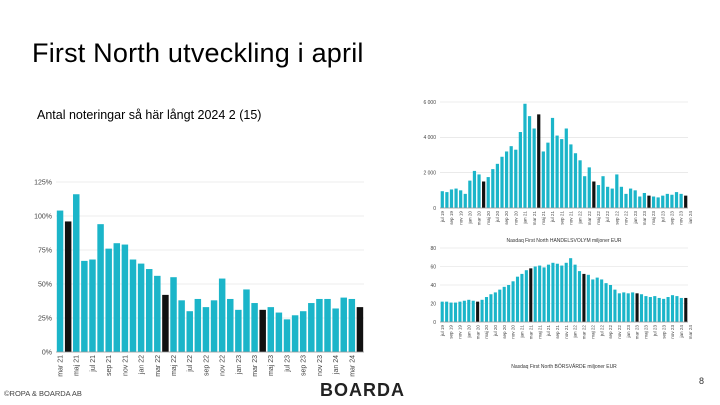  Describe the element at coordinates (515, 218) in the screenshot. I see `x-tick-label: nov 20` at that location.